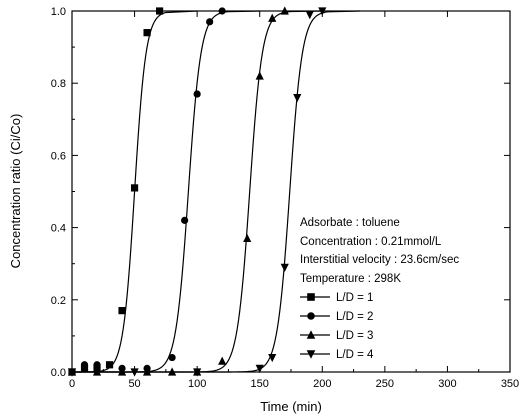 This screenshot has height=419, width=520. I want to click on annotation-concentration: Concentration : 0.21mmol/L, so click(371, 242).